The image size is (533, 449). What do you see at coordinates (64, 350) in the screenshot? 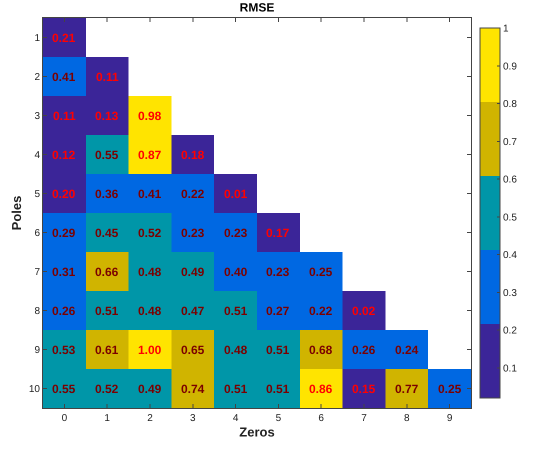
I see `data-label: 0.53` at bounding box center [64, 350].